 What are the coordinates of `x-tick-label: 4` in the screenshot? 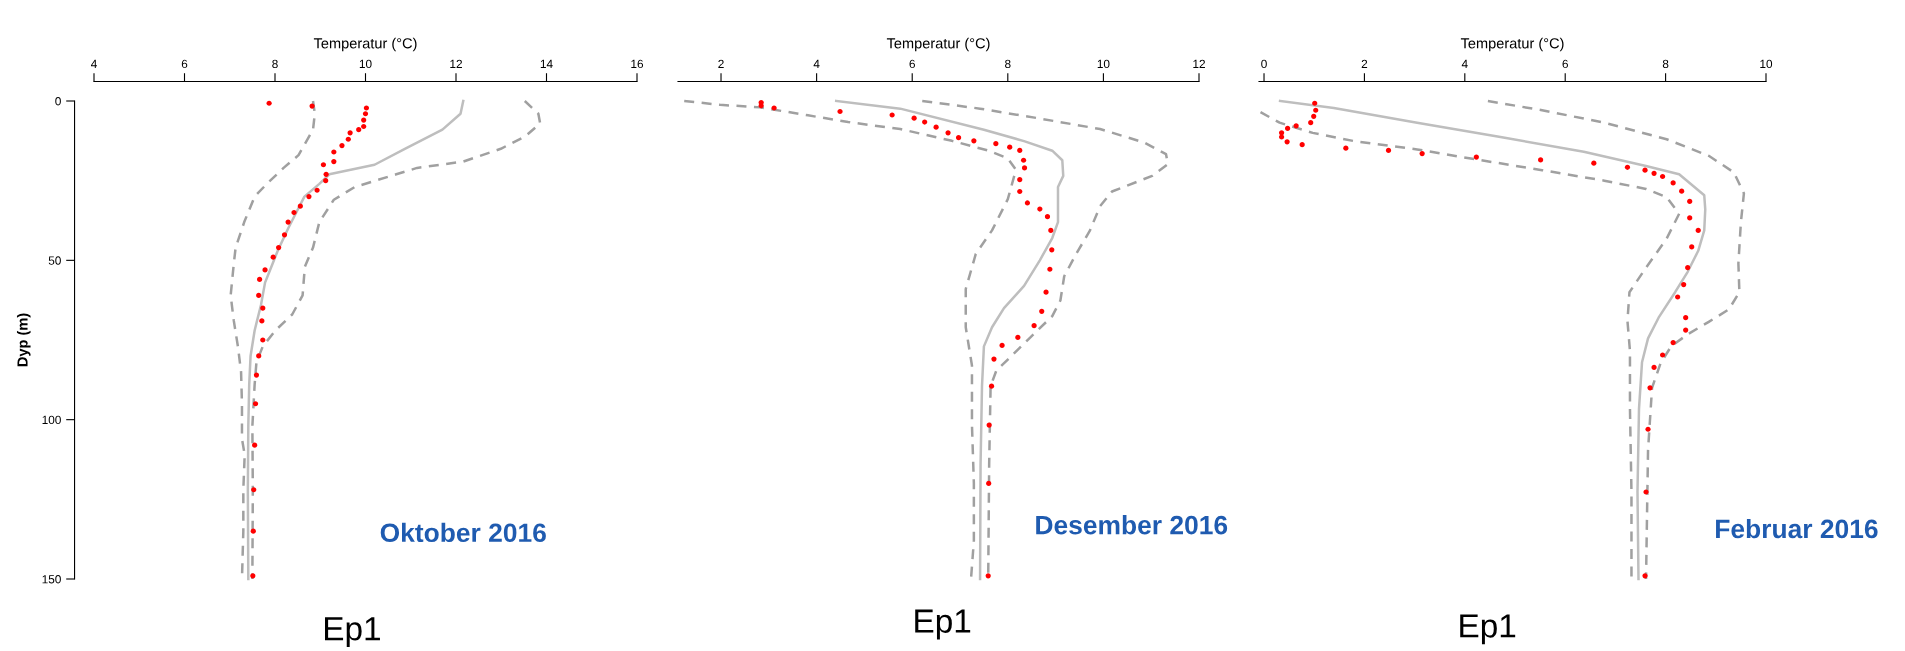 It's located at (816, 63).